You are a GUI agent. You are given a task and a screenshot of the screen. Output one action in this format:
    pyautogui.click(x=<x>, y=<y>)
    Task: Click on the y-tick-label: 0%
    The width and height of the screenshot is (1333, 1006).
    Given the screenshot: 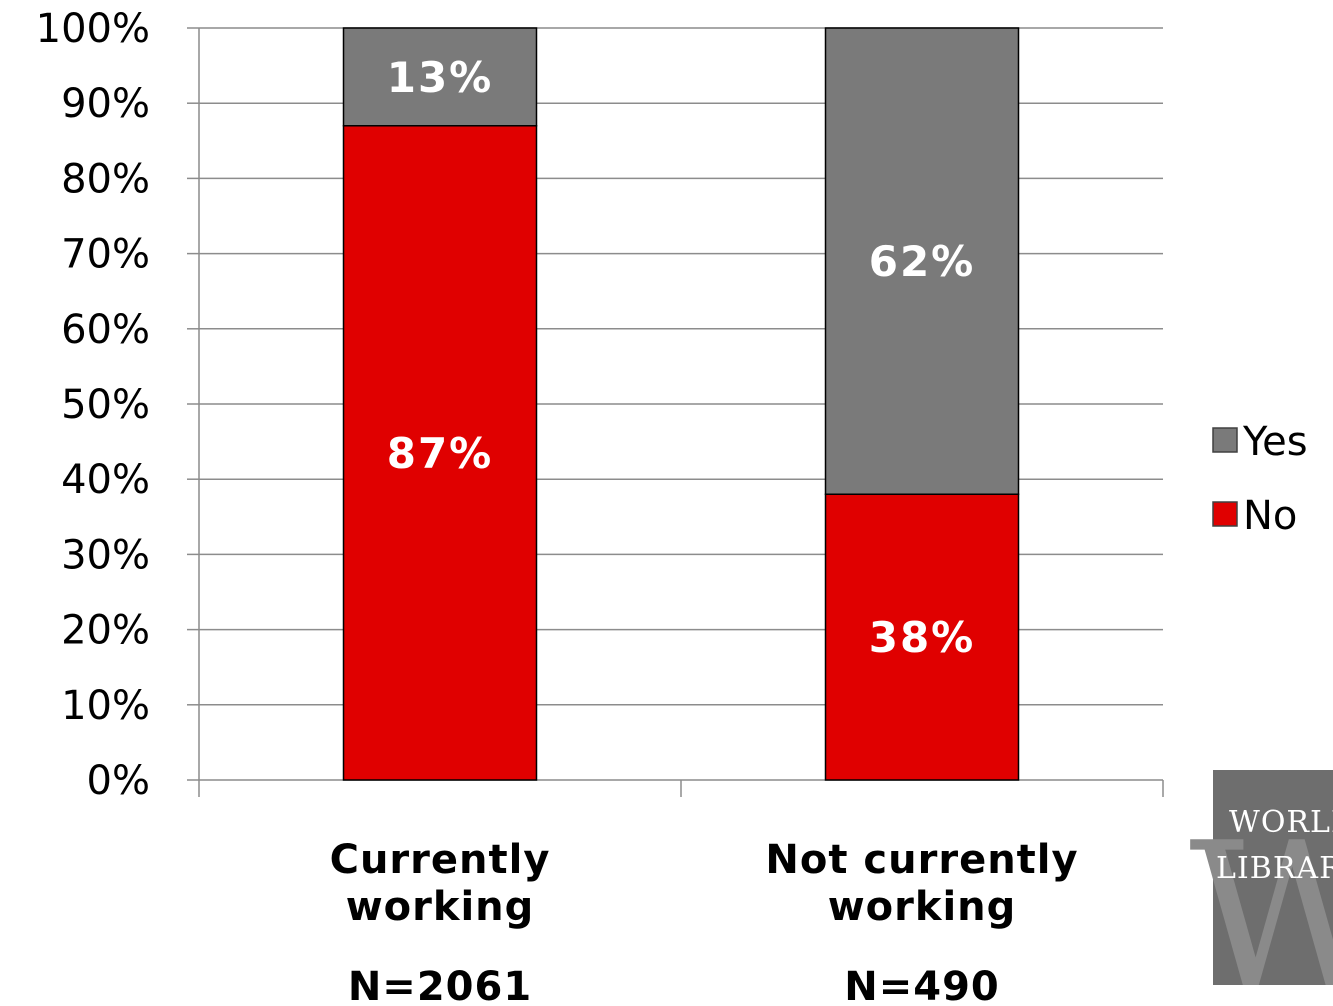 What is the action you would take?
    pyautogui.click(x=118, y=781)
    